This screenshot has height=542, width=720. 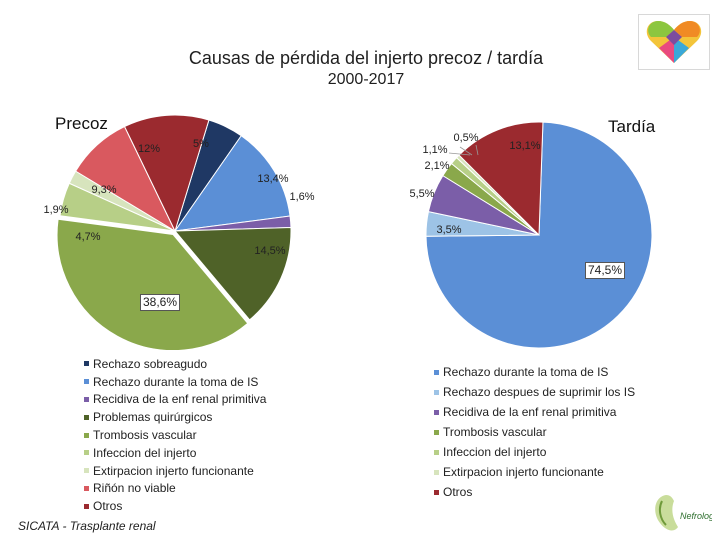 I want to click on tardia-legend-label: Trombosis vascular, so click(x=495, y=432).